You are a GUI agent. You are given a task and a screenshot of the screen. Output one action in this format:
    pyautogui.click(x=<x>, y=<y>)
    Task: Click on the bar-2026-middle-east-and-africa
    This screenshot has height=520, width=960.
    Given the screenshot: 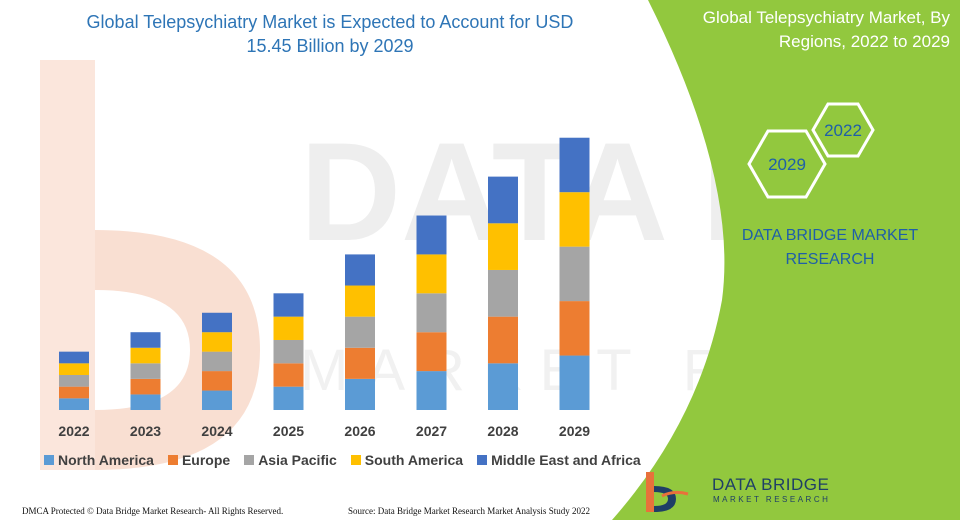 What is the action you would take?
    pyautogui.click(x=360, y=270)
    